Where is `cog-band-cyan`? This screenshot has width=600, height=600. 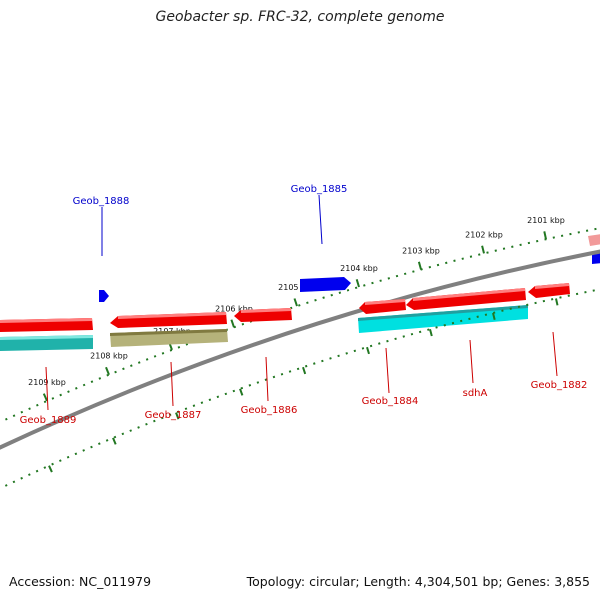
cog-band-cyan is located at coordinates (443, 319).